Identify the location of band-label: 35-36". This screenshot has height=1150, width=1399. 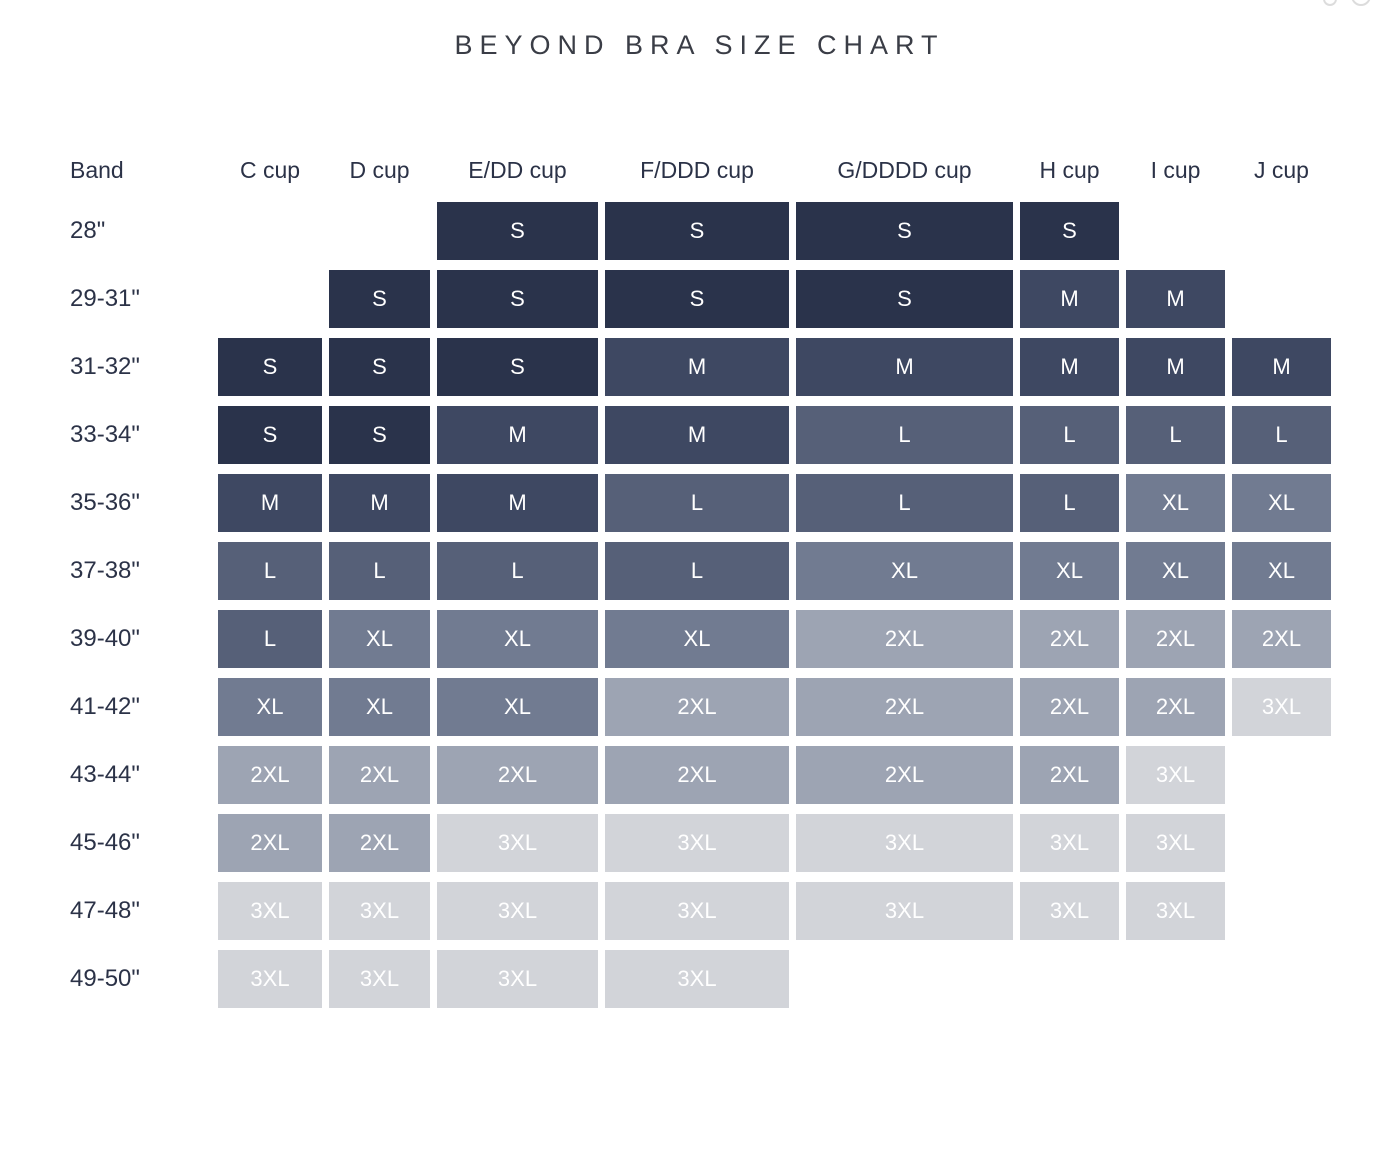
(105, 502).